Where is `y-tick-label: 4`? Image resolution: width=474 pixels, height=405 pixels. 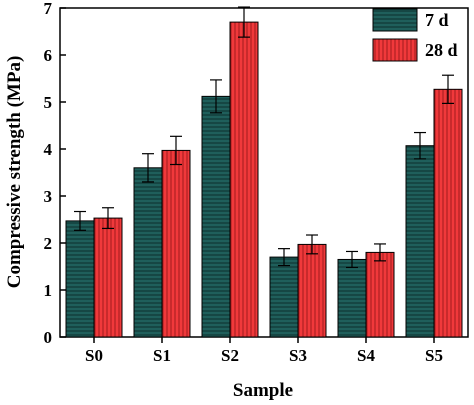
y-tick-label: 4 is located at coordinates (48, 149).